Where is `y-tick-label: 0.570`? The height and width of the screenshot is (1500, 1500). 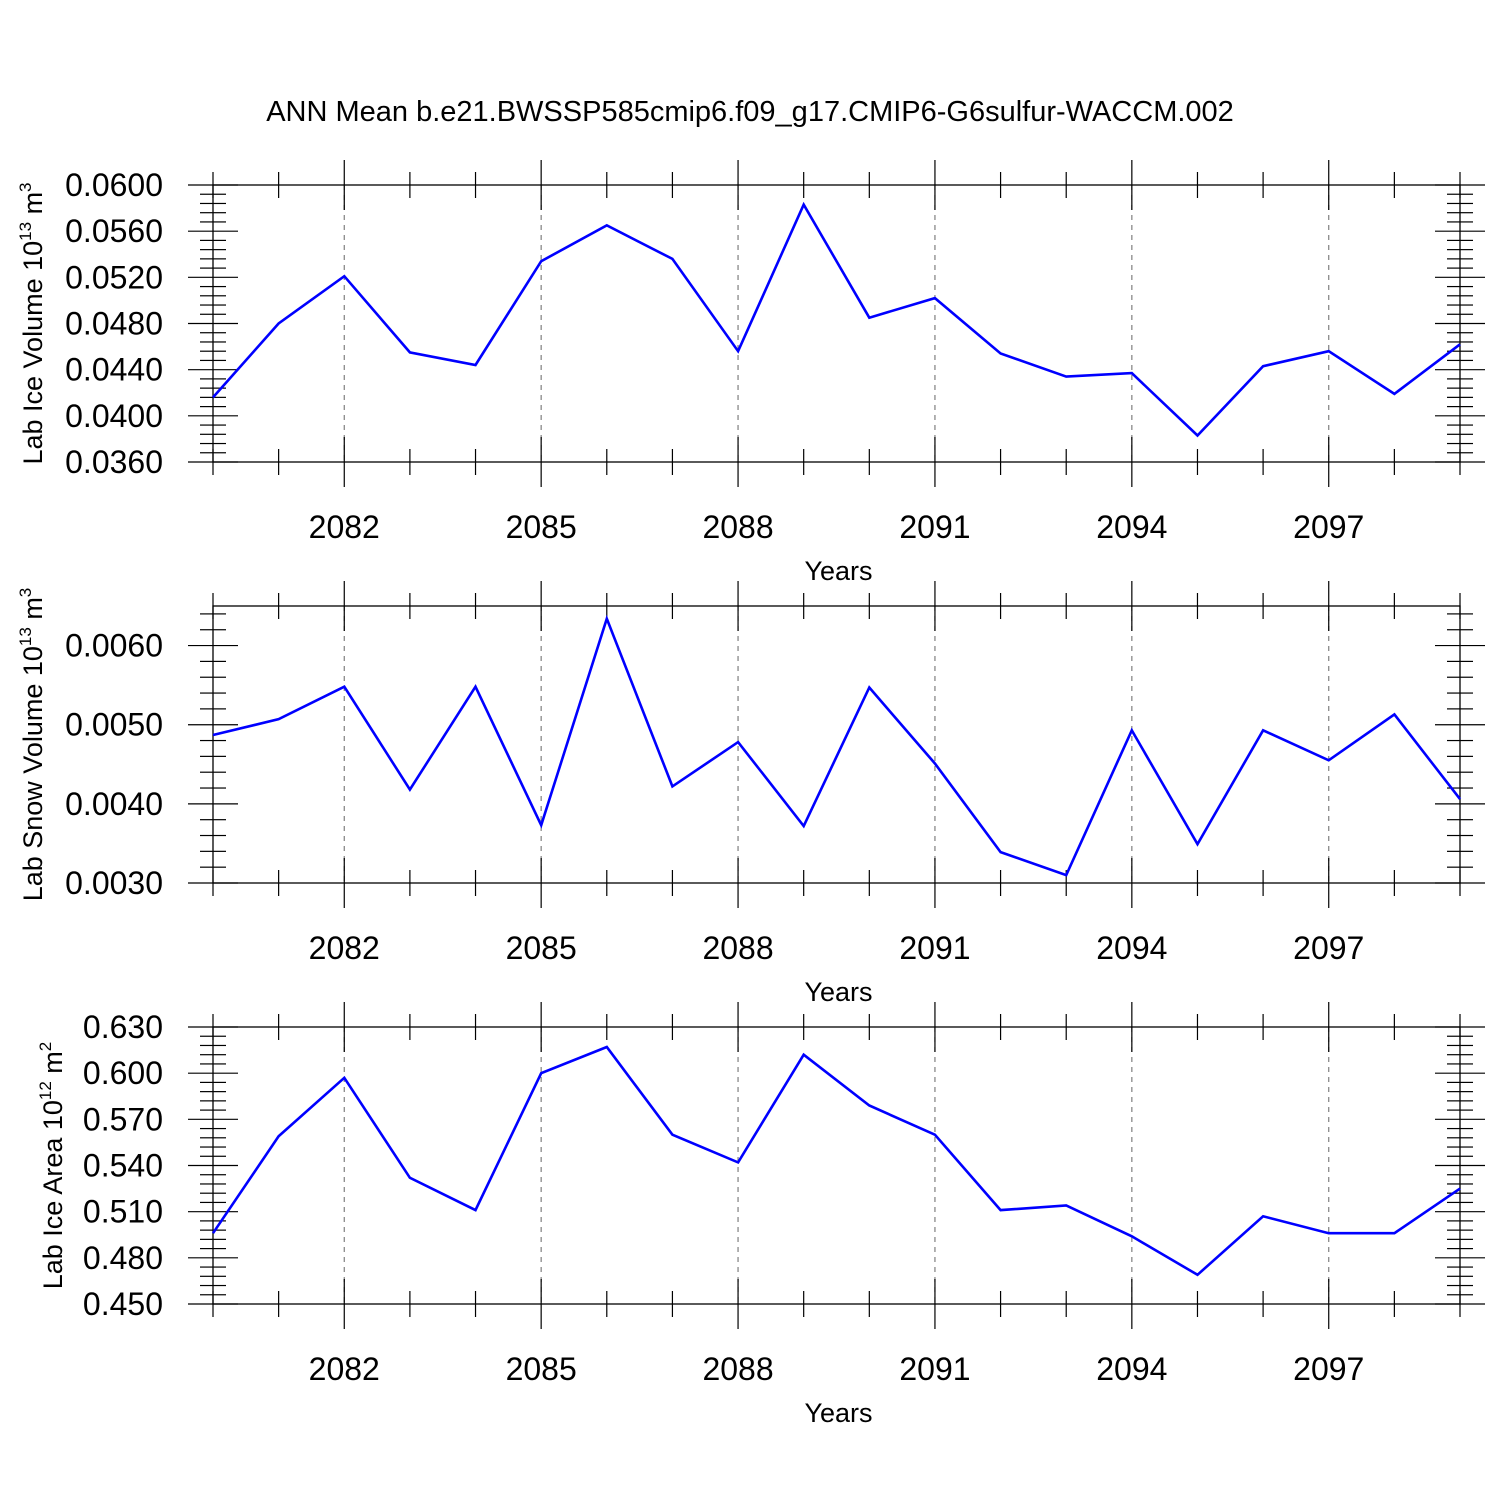 y-tick-label: 0.570 is located at coordinates (123, 1119).